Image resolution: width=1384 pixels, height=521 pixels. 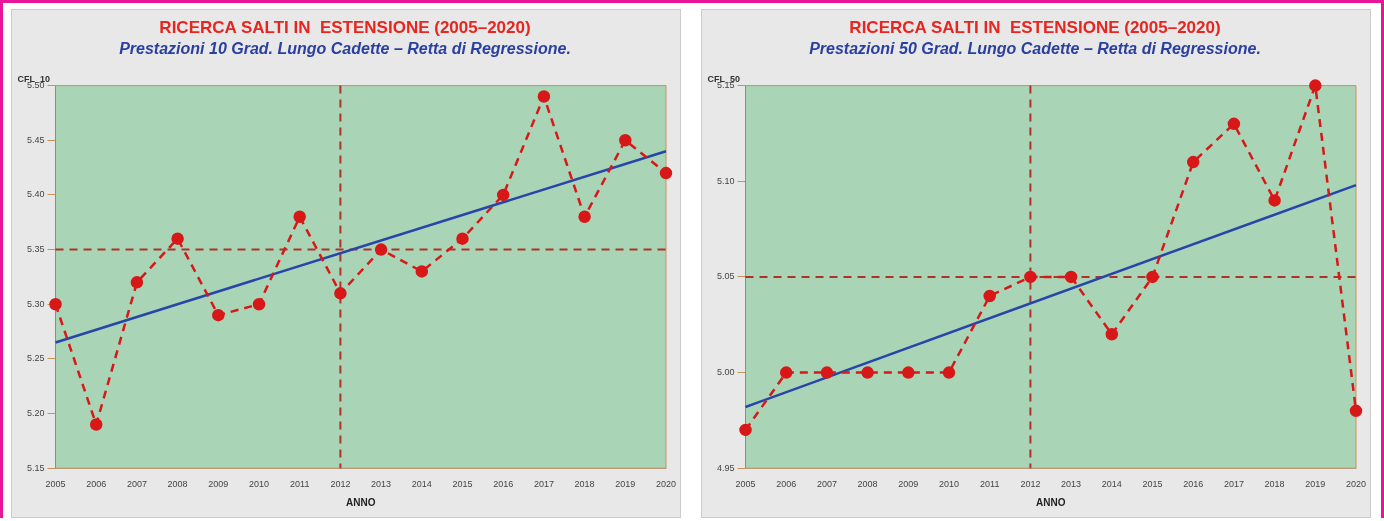 I want to click on y-tick-label: 5.00, so click(x=725, y=372).